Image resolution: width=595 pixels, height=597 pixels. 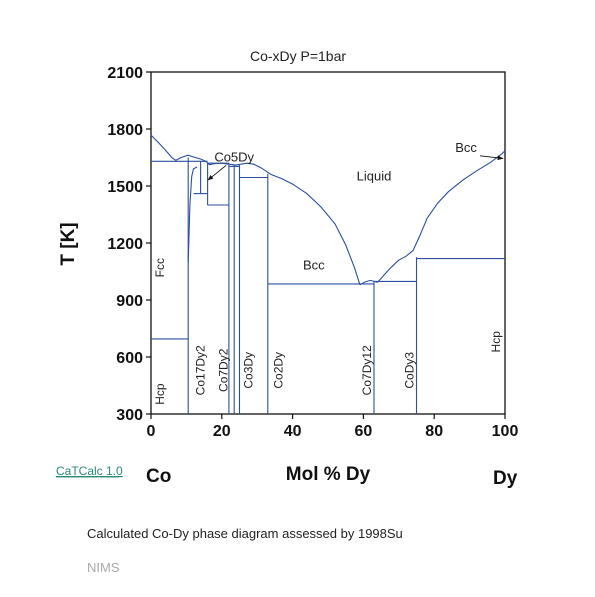 I want to click on phase-label: Co5Dy, so click(x=234, y=156).